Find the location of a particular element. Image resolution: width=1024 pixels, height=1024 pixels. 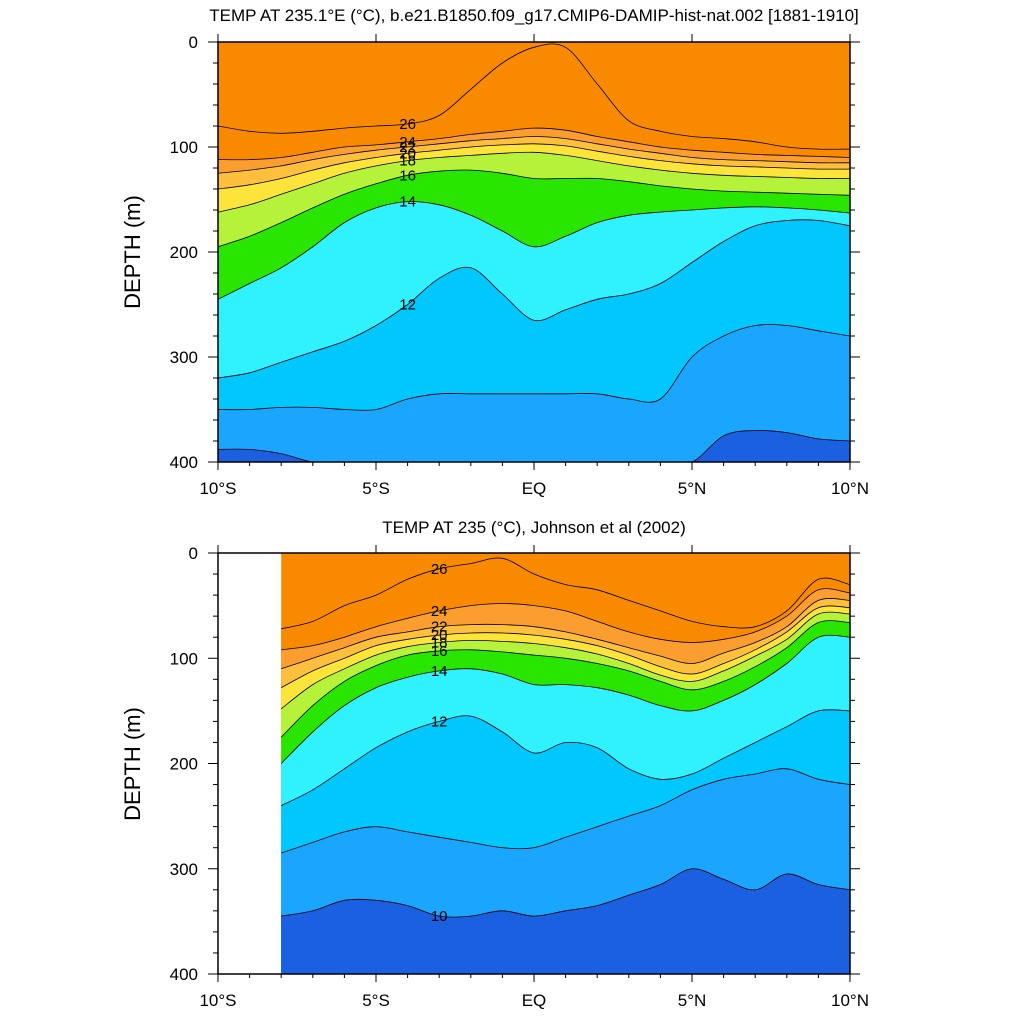

bottom-panel-ylabel: DEPTH (m) is located at coordinates (132, 764).